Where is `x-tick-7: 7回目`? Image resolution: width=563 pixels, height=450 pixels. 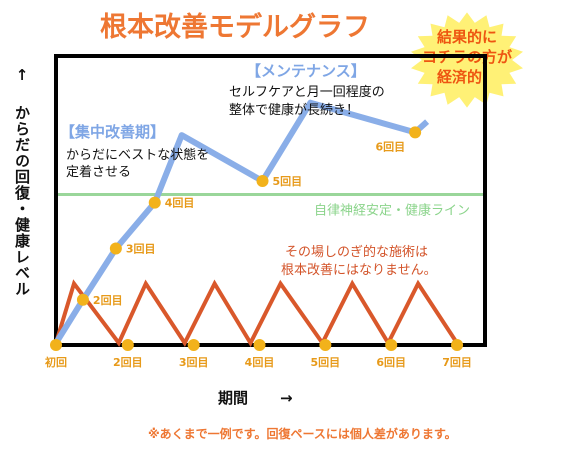
x-tick-7: 7回目 is located at coordinates (457, 362).